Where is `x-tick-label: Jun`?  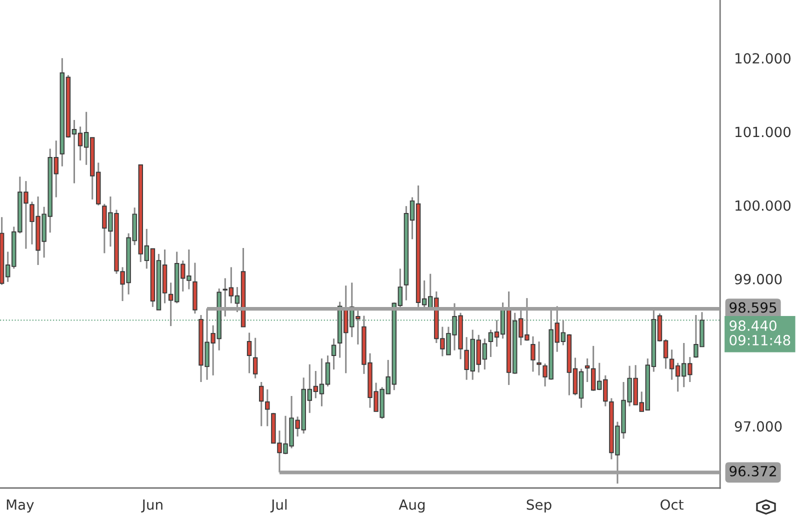
x-tick-label: Jun is located at coordinates (151, 506).